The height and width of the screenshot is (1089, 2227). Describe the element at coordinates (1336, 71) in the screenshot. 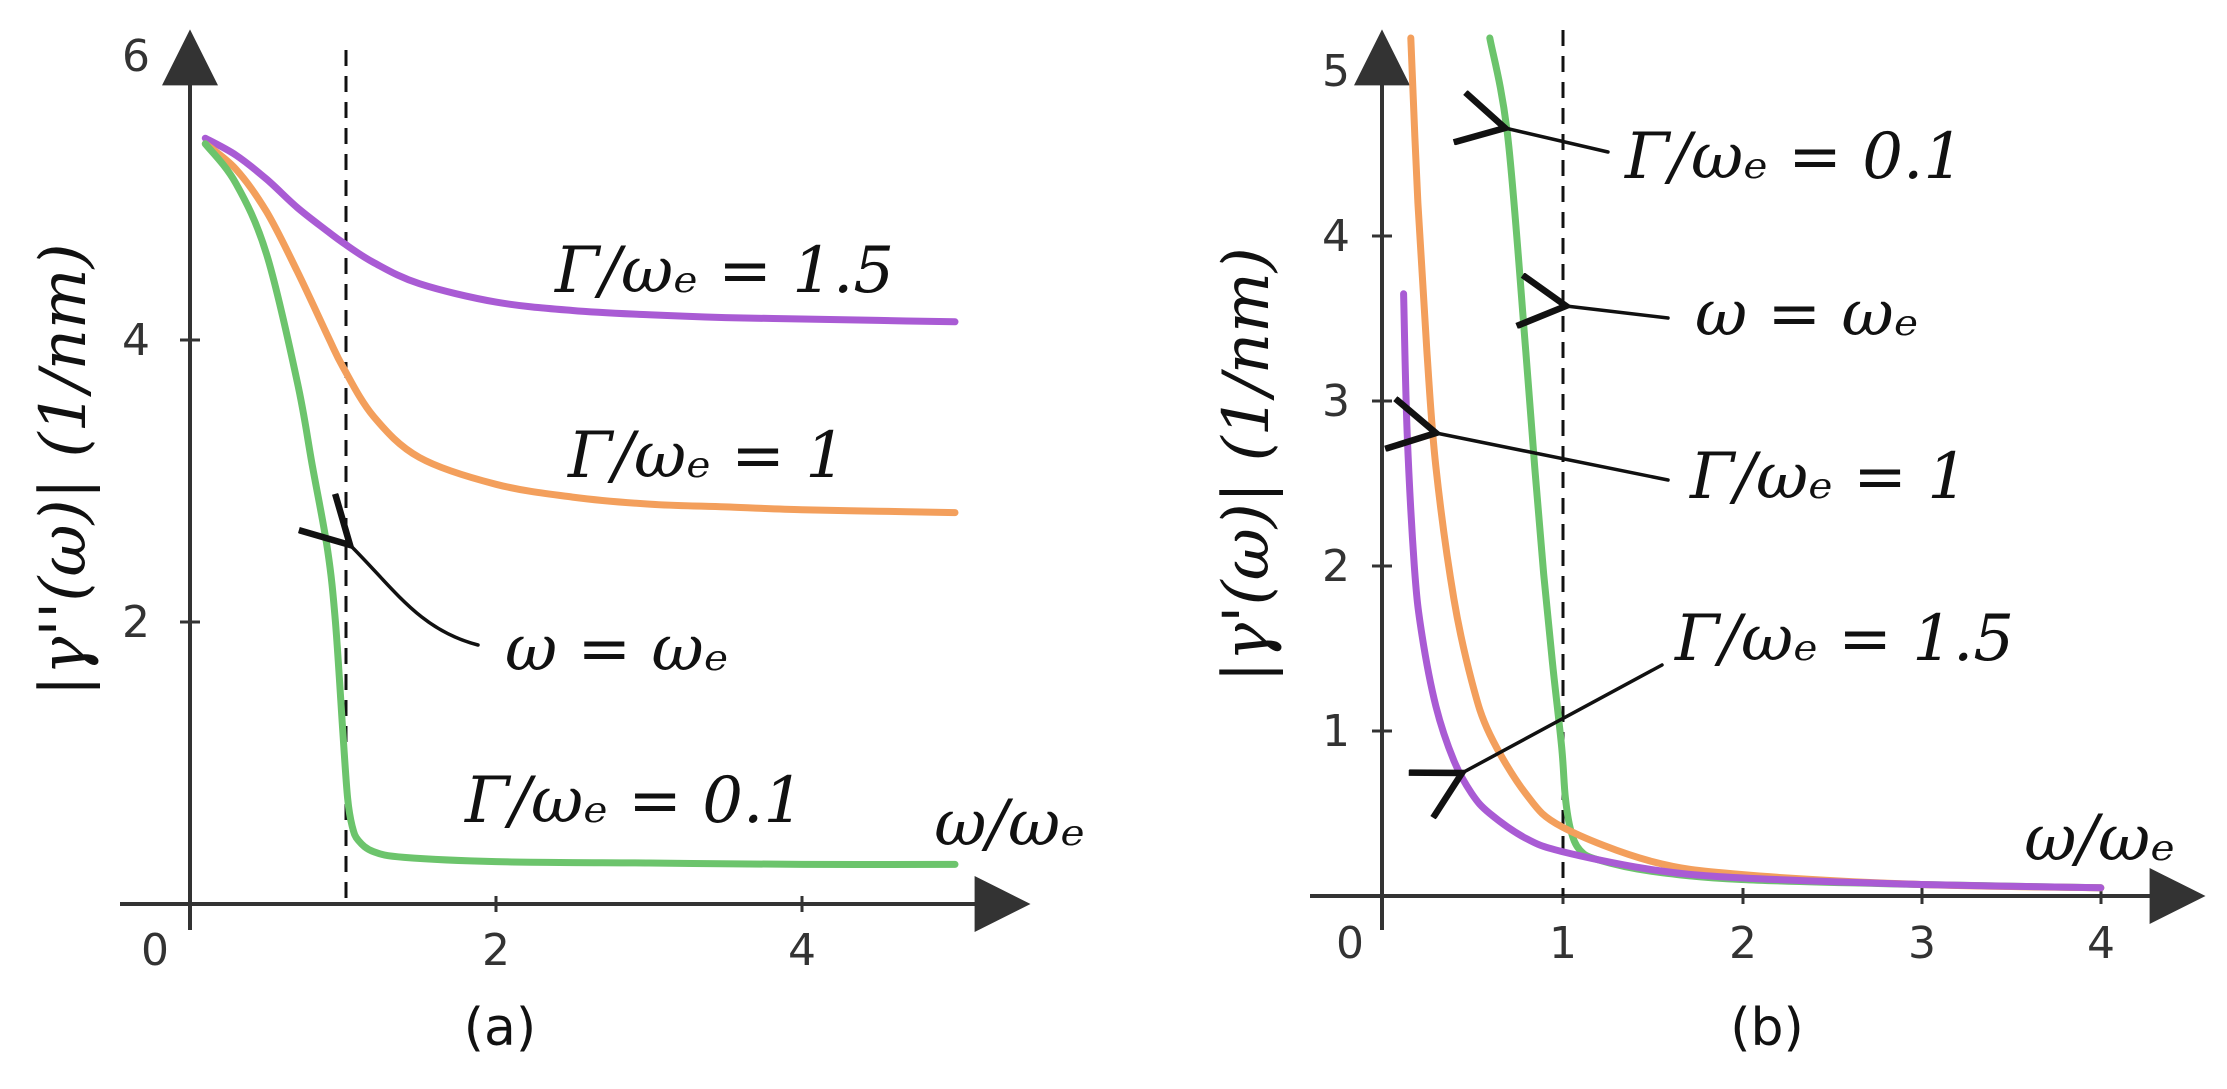

I see `panel-b-ytick-label-5: 5` at that location.